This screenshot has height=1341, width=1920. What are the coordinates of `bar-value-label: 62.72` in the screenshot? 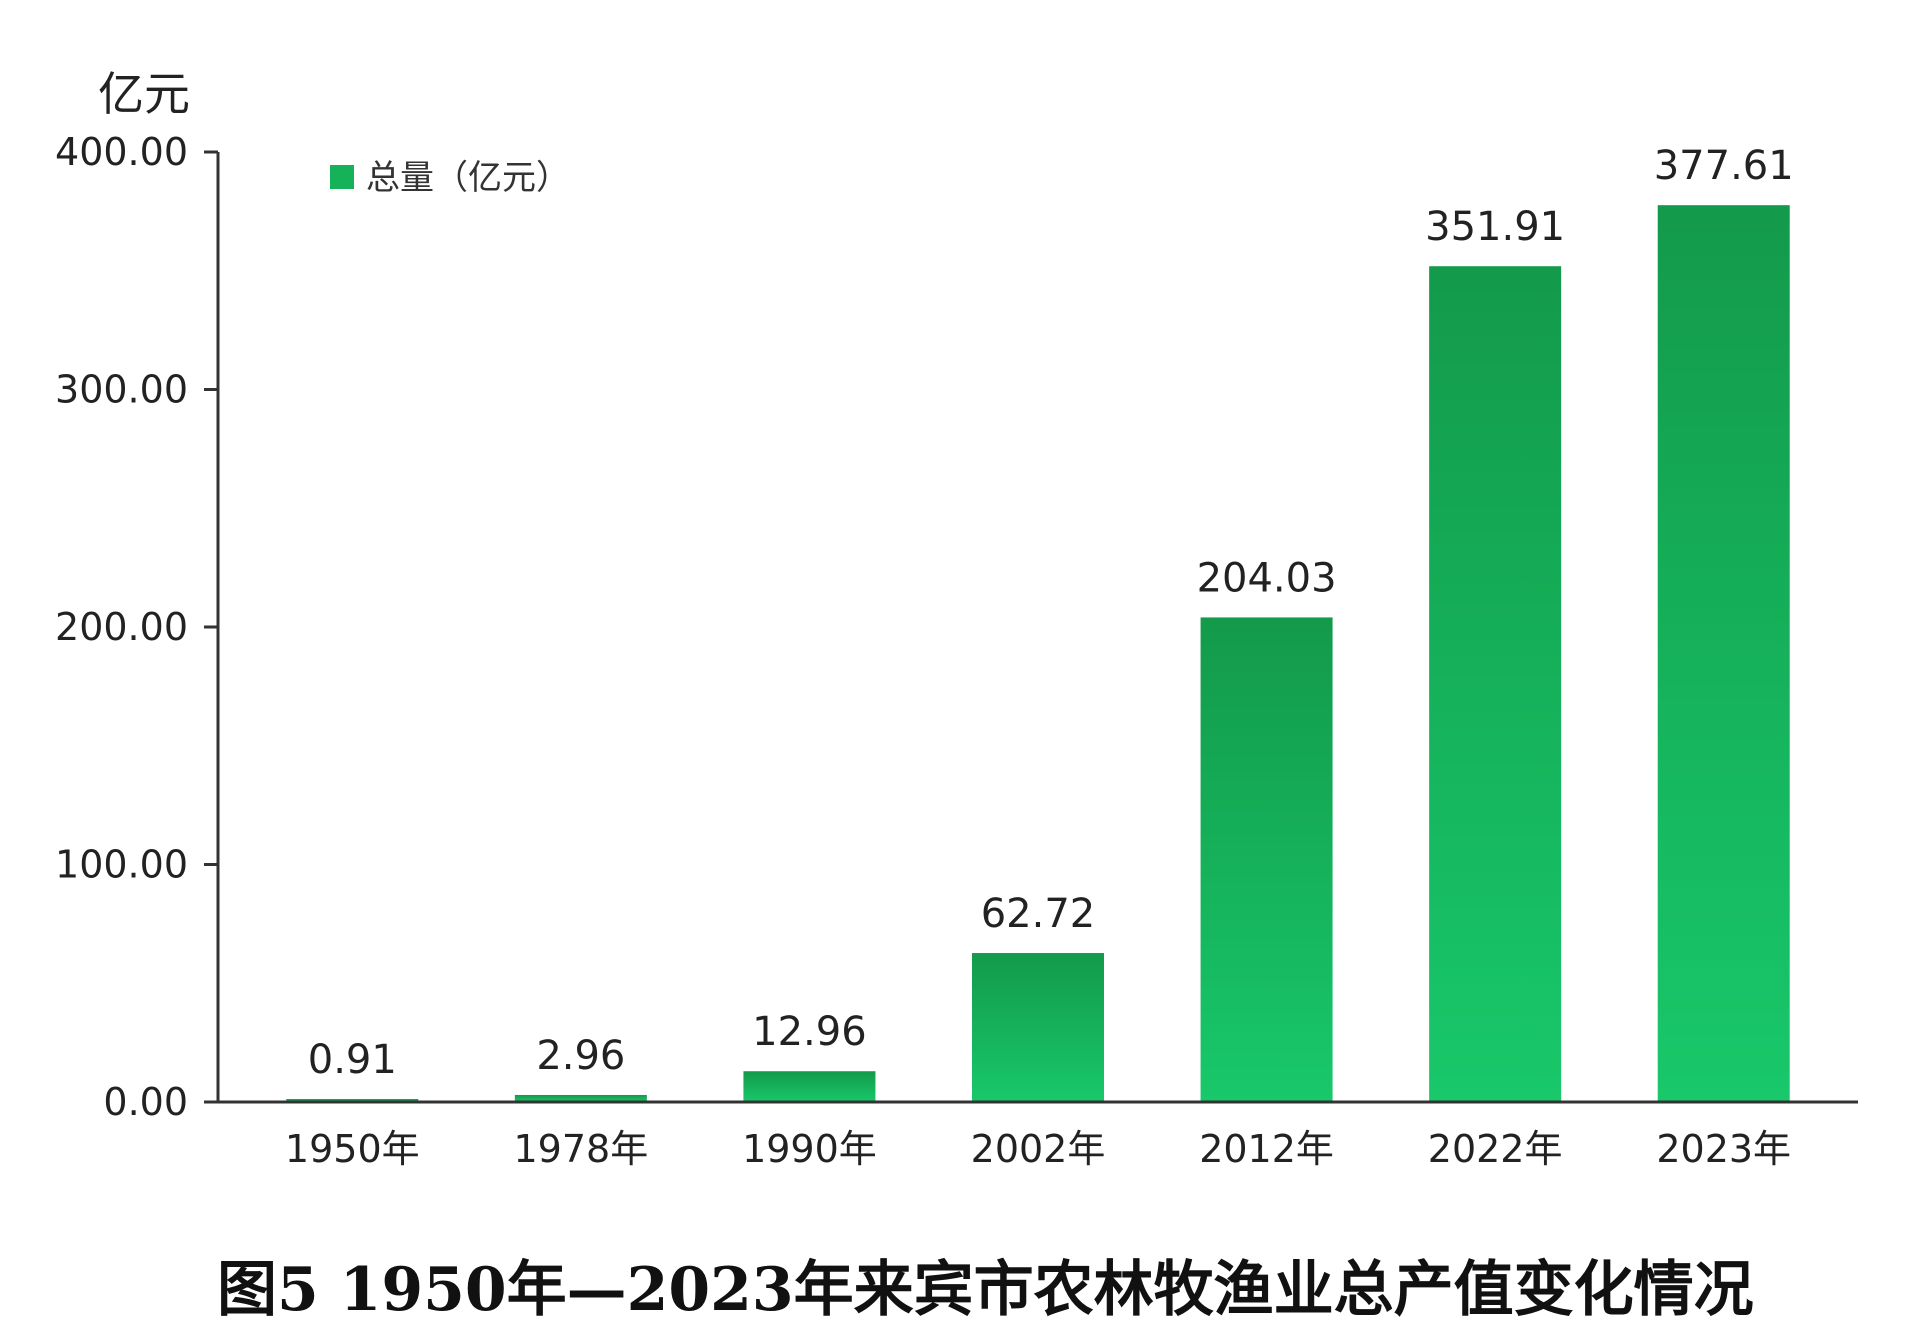 It's located at (1038, 914).